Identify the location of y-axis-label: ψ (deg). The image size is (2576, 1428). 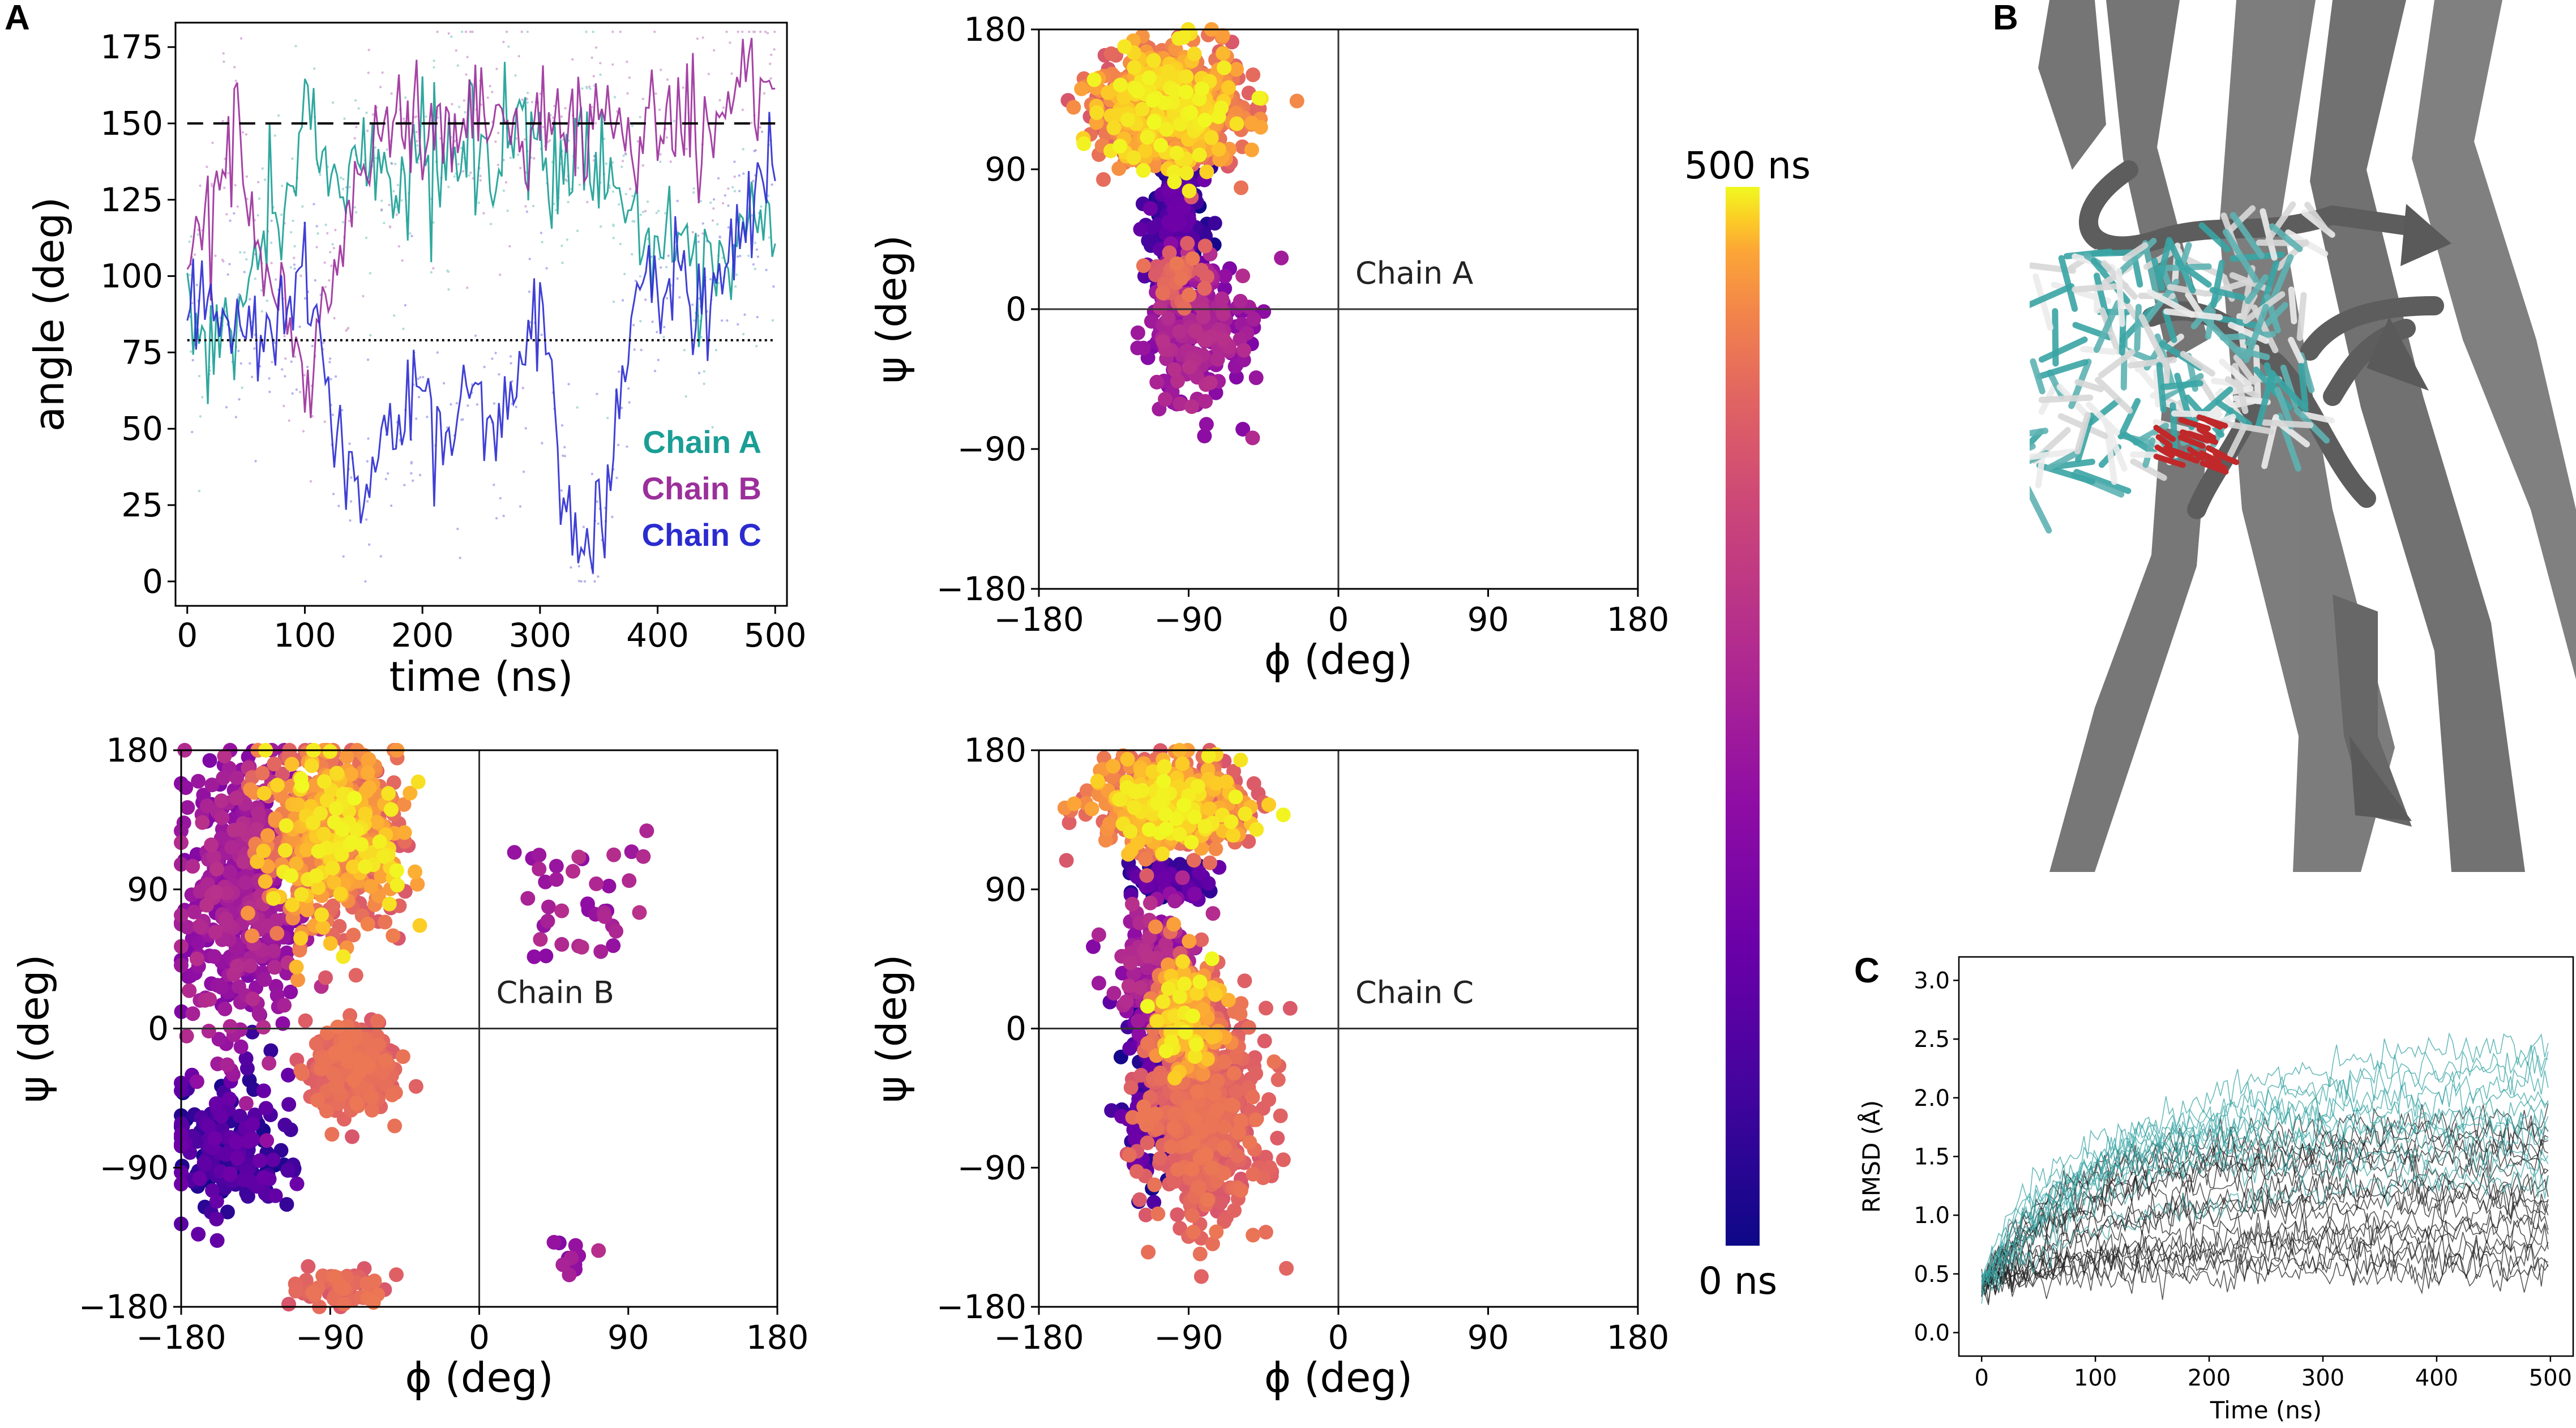
(891, 309).